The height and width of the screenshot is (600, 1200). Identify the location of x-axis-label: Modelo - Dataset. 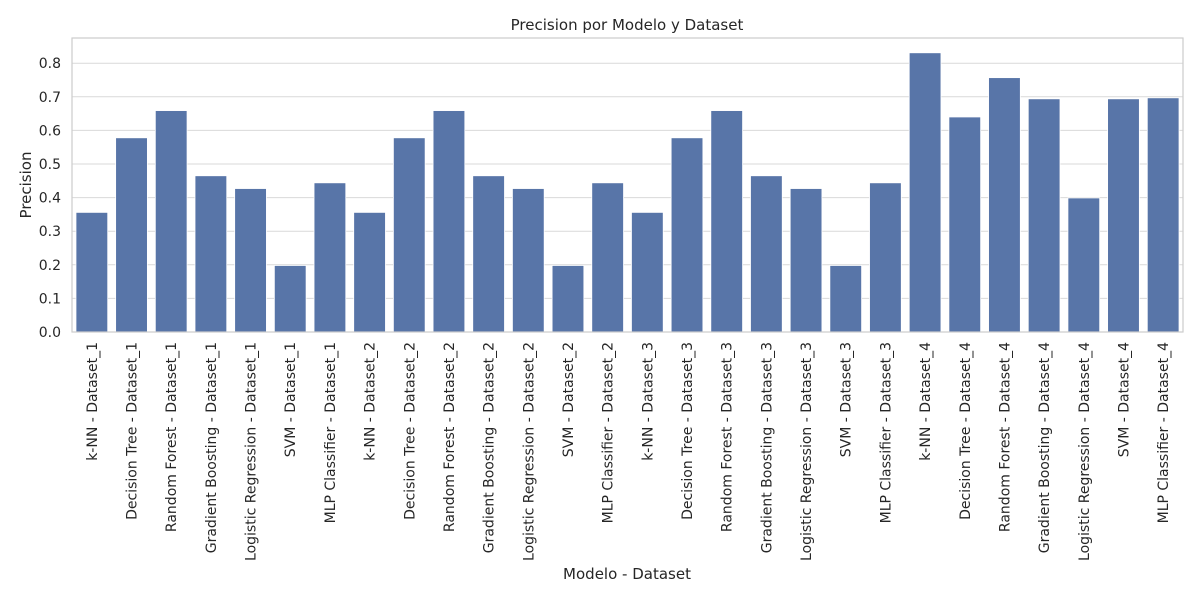
(627, 574).